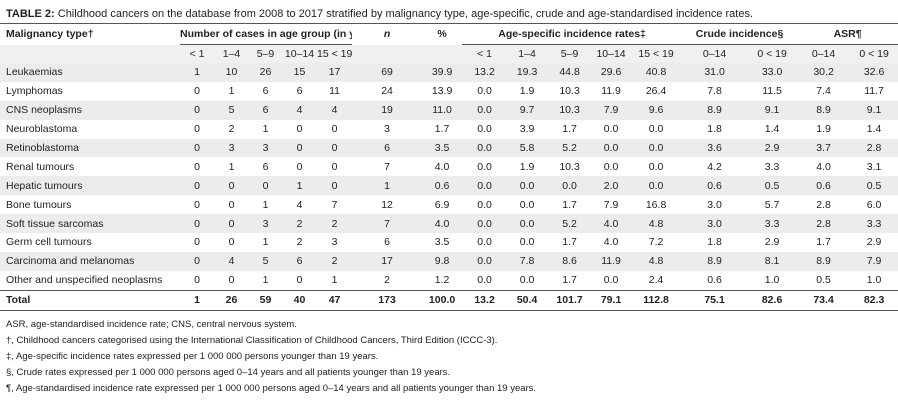 Image resolution: width=898 pixels, height=403 pixels. Describe the element at coordinates (299, 72) in the screenshot. I see `cell: 15` at that location.